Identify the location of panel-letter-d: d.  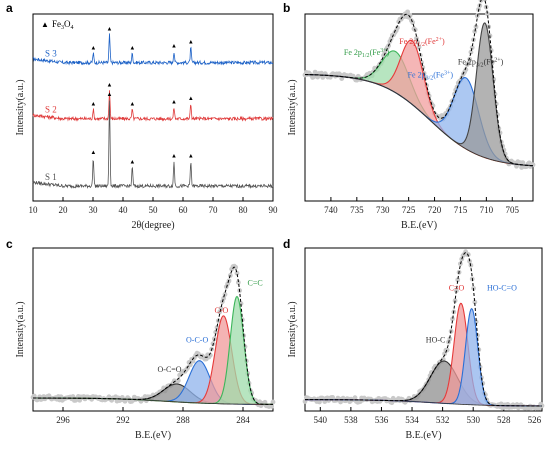
(286, 244).